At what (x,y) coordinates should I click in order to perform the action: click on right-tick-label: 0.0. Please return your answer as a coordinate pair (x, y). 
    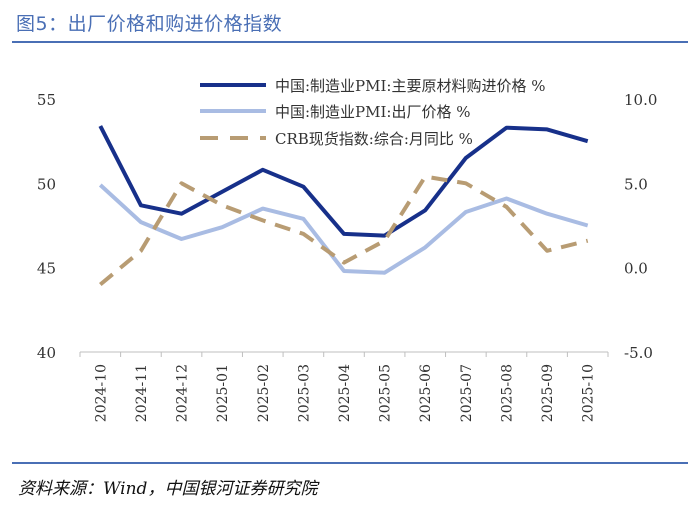
    Looking at the image, I should click on (636, 269).